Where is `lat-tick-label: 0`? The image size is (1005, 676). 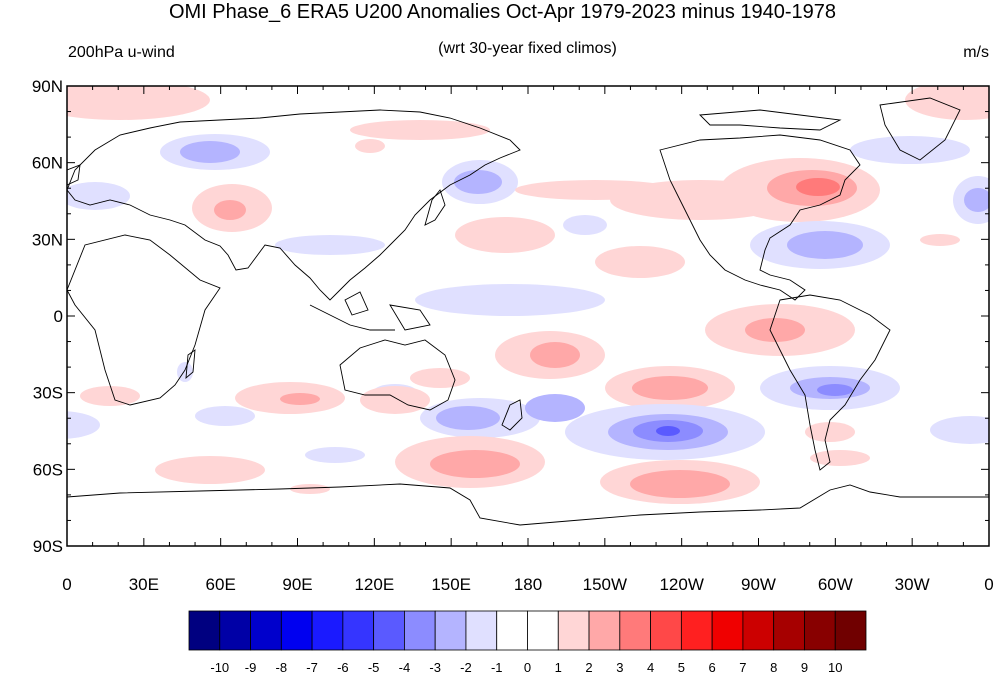
lat-tick-label: 0 is located at coordinates (58, 316).